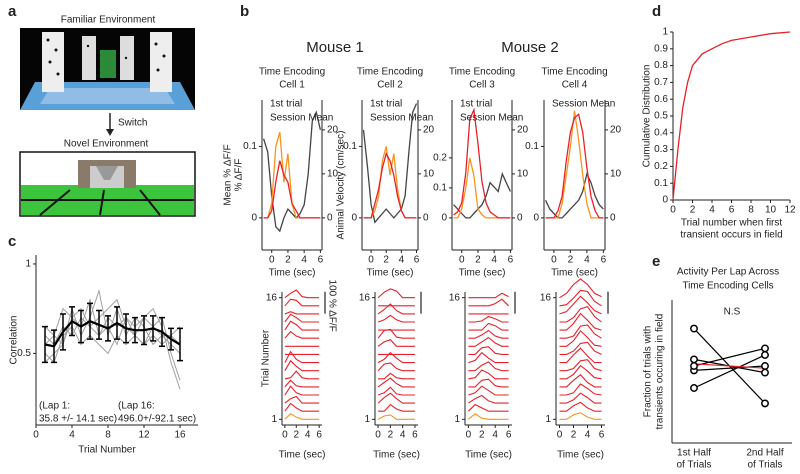 The width and height of the screenshot is (800, 474). I want to click on y-tick-label: 10, so click(429, 174).